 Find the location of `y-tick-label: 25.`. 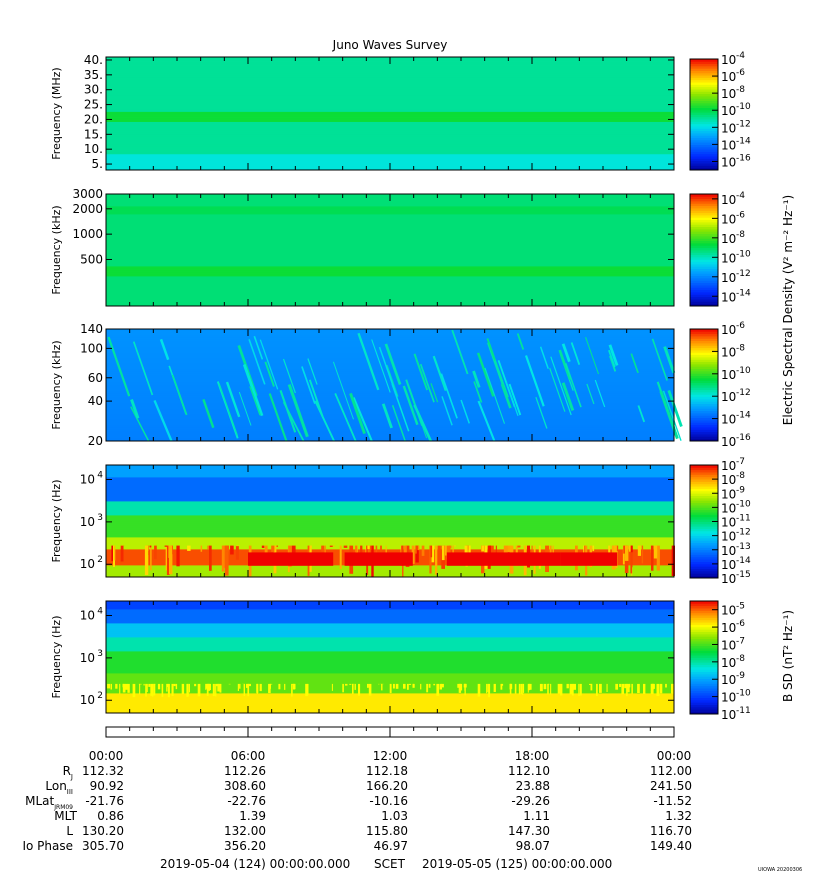

y-tick-label: 25. is located at coordinates (93, 105).